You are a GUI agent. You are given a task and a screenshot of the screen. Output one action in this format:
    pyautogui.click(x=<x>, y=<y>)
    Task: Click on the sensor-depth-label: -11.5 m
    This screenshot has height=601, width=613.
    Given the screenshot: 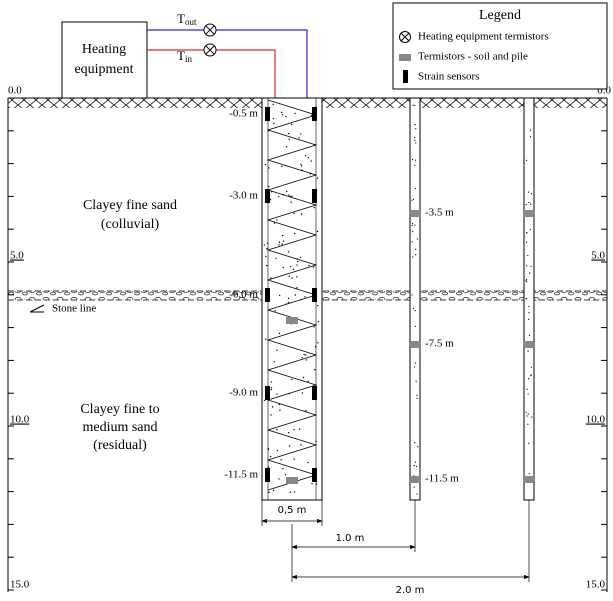 What is the action you would take?
    pyautogui.click(x=241, y=475)
    